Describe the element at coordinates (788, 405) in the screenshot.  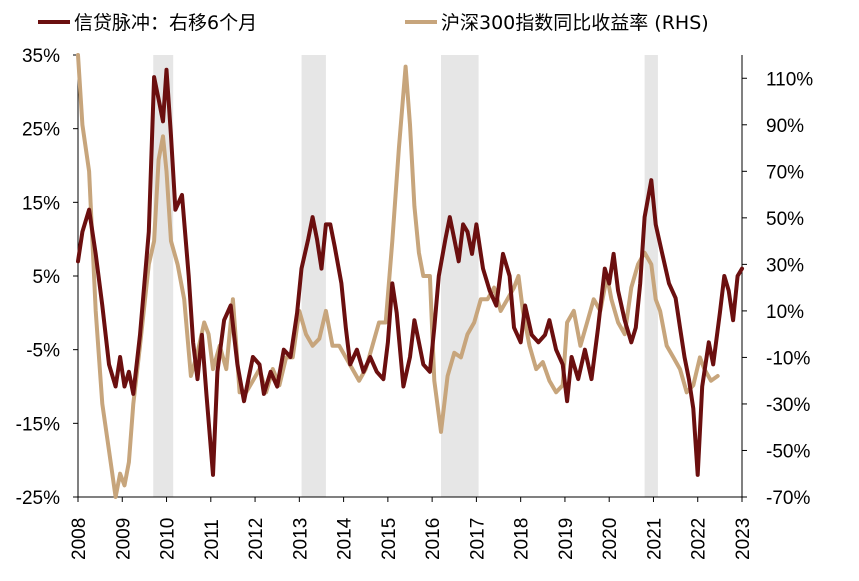
I see `right-tick-label: -30%` at that location.